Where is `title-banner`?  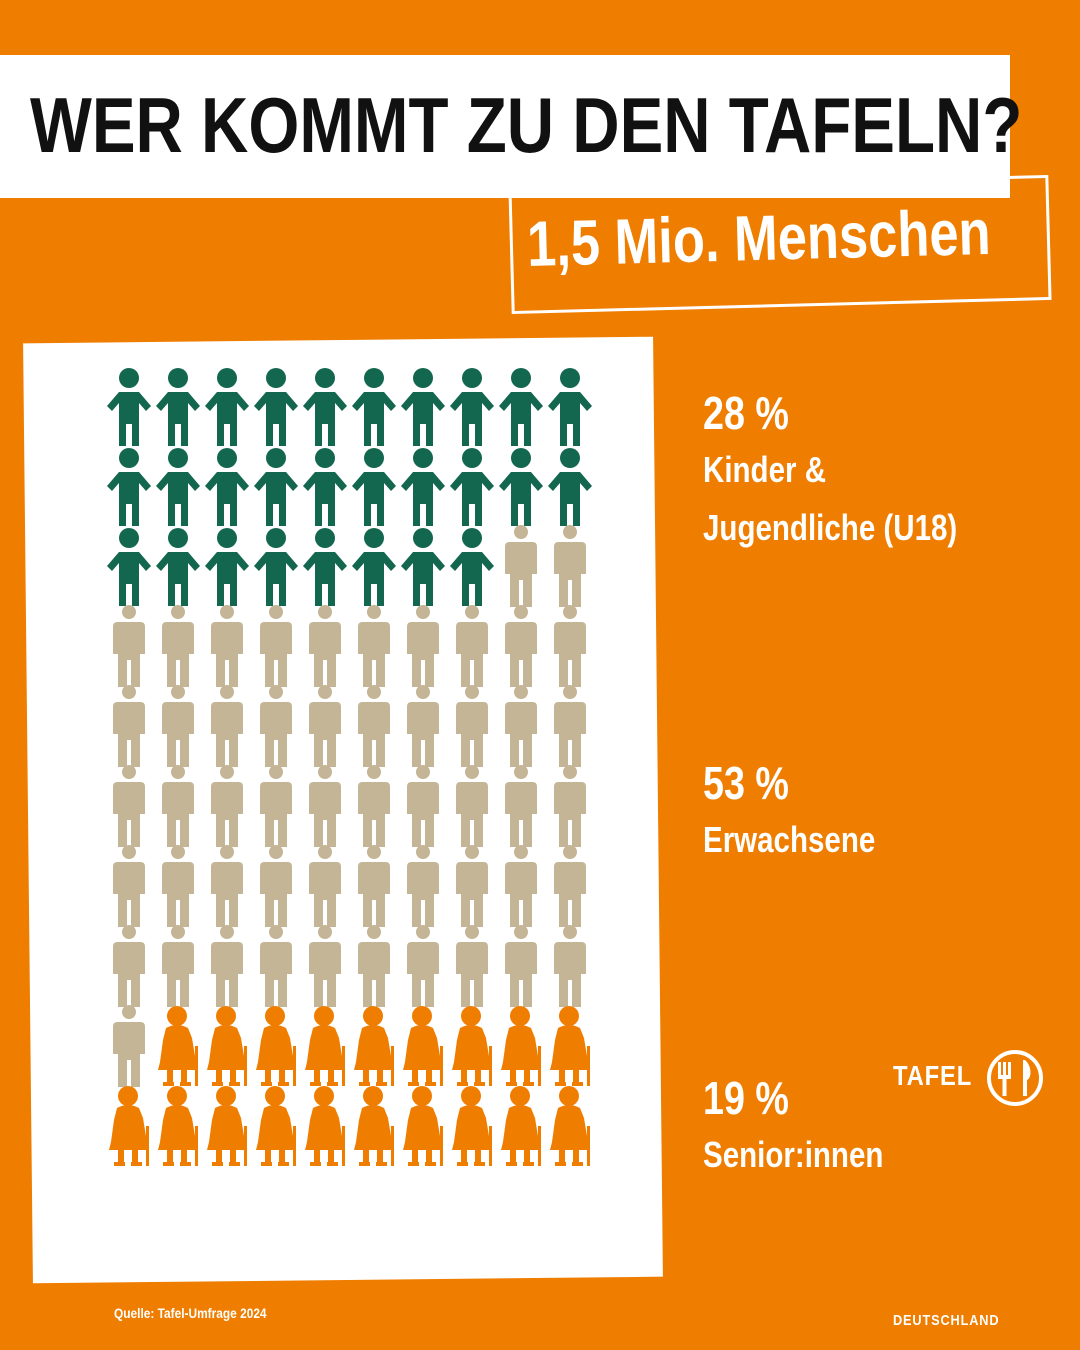 title-banner is located at coordinates (505, 126).